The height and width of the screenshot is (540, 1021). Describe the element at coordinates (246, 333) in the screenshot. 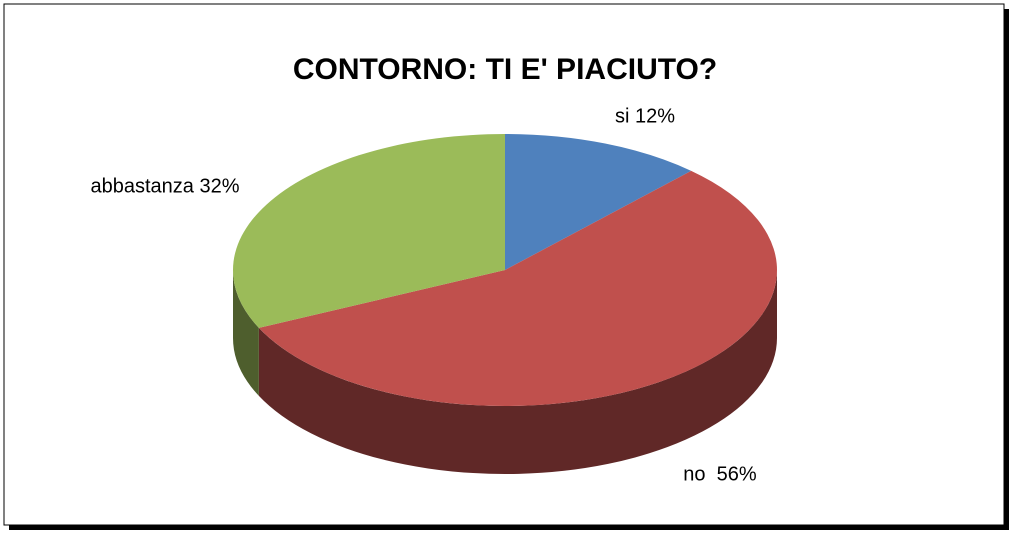

I see `pie-side` at that location.